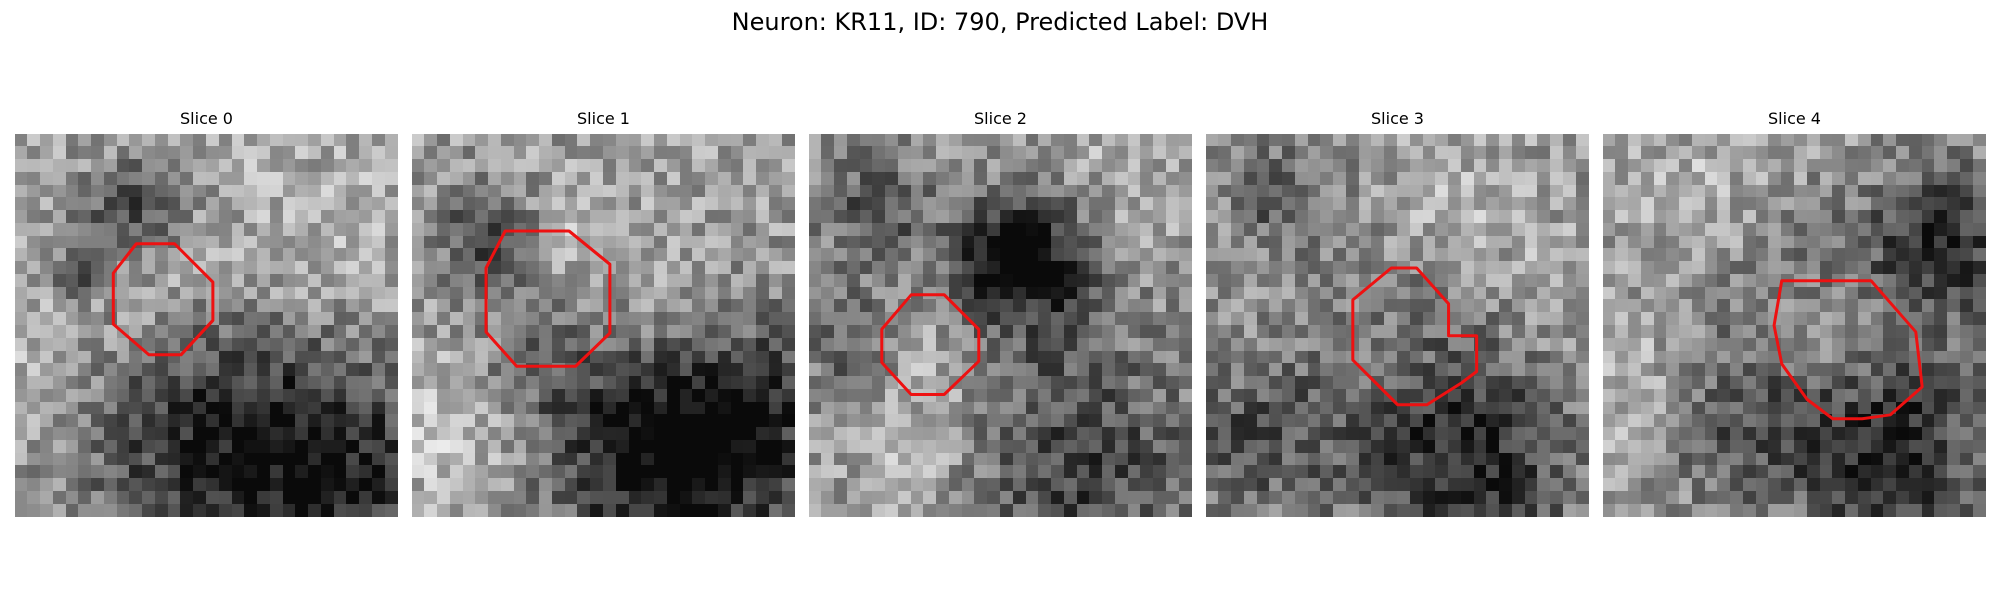  I want to click on slice-panel-3: Slice 3, so click(1397, 310).